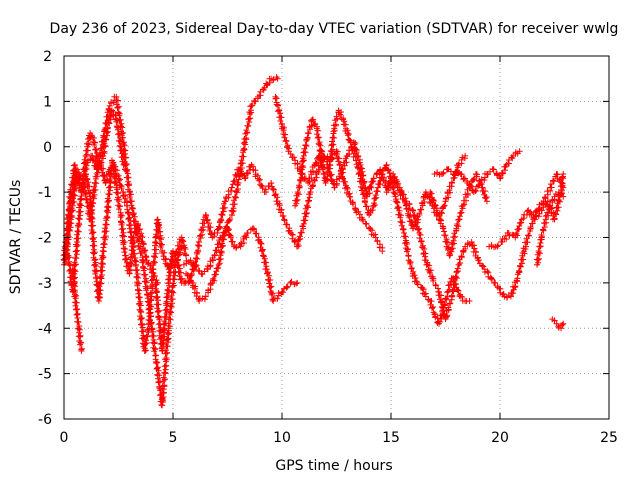 This screenshot has height=480, width=640. What do you see at coordinates (500, 438) in the screenshot?
I see `x-tick-label: 20` at bounding box center [500, 438].